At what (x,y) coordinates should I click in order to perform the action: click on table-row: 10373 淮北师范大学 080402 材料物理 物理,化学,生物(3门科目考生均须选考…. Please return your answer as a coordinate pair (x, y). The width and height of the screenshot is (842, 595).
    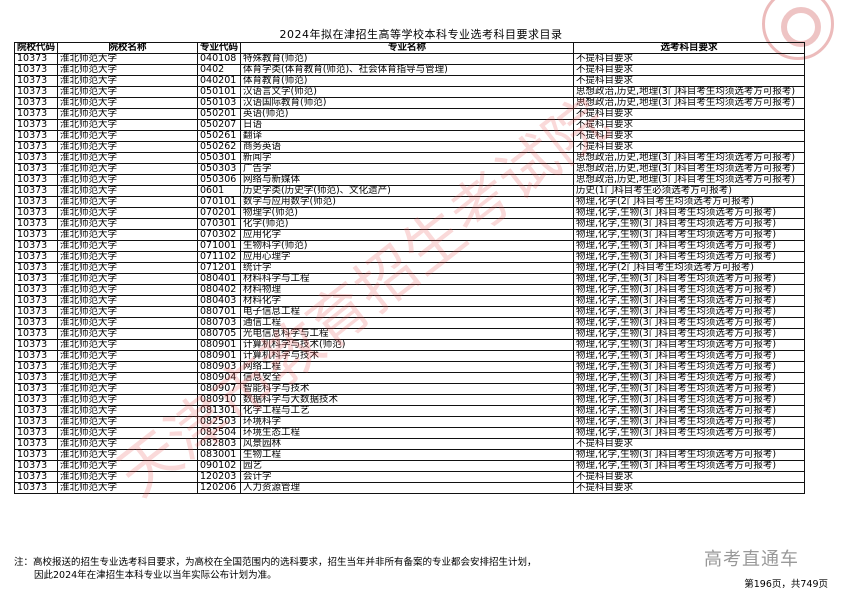
    Looking at the image, I should click on (409, 290).